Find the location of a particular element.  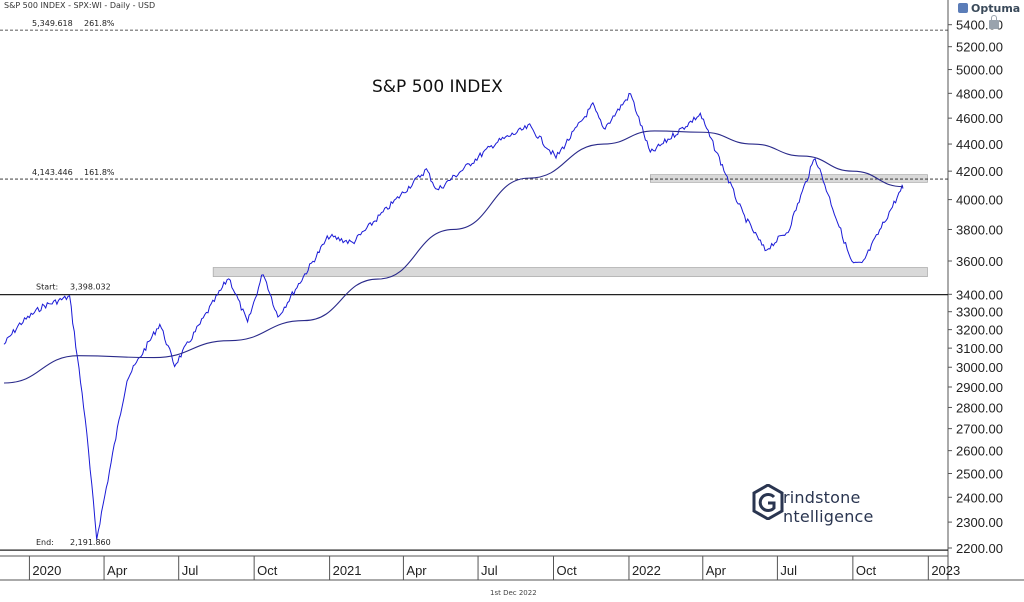

y-tick-label: 2500.00 is located at coordinates (979, 473).